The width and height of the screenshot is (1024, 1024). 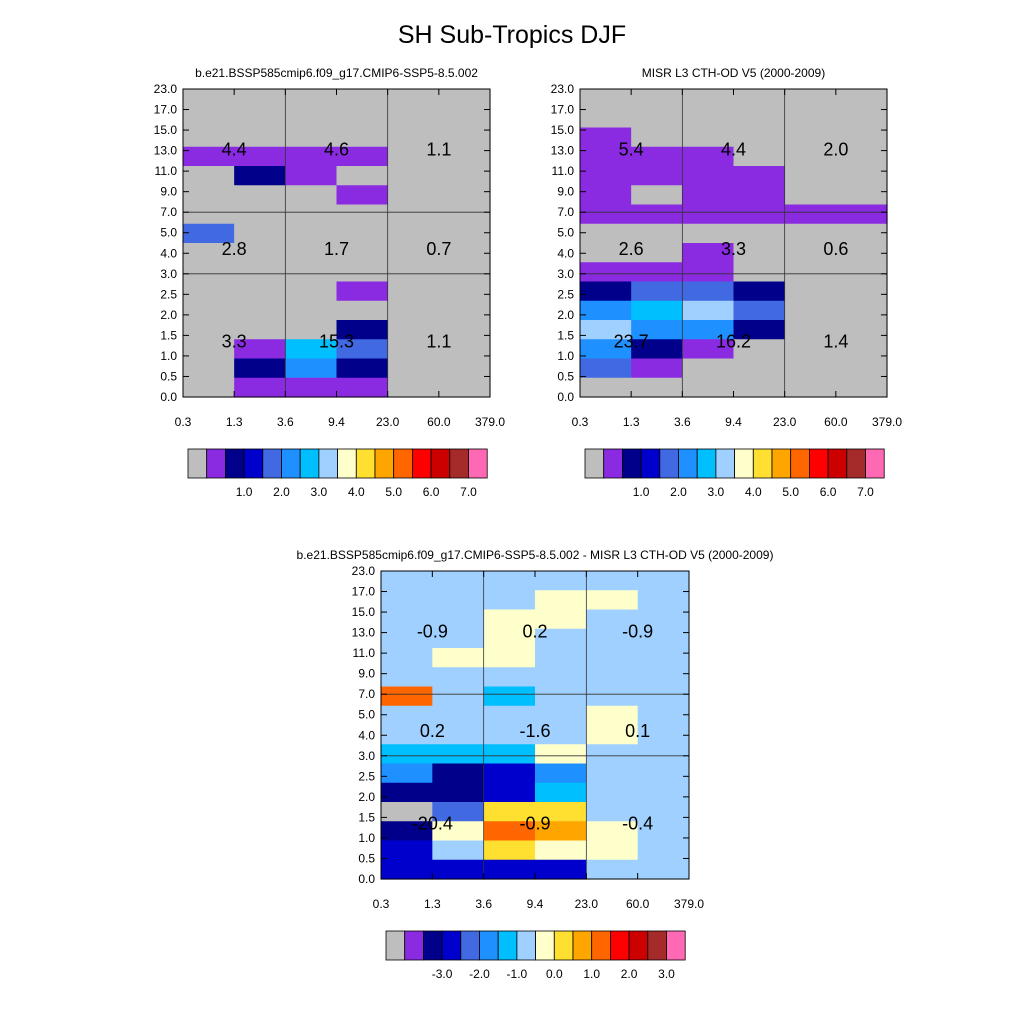 I want to click on group-value-label: 0.7, so click(x=438, y=249).